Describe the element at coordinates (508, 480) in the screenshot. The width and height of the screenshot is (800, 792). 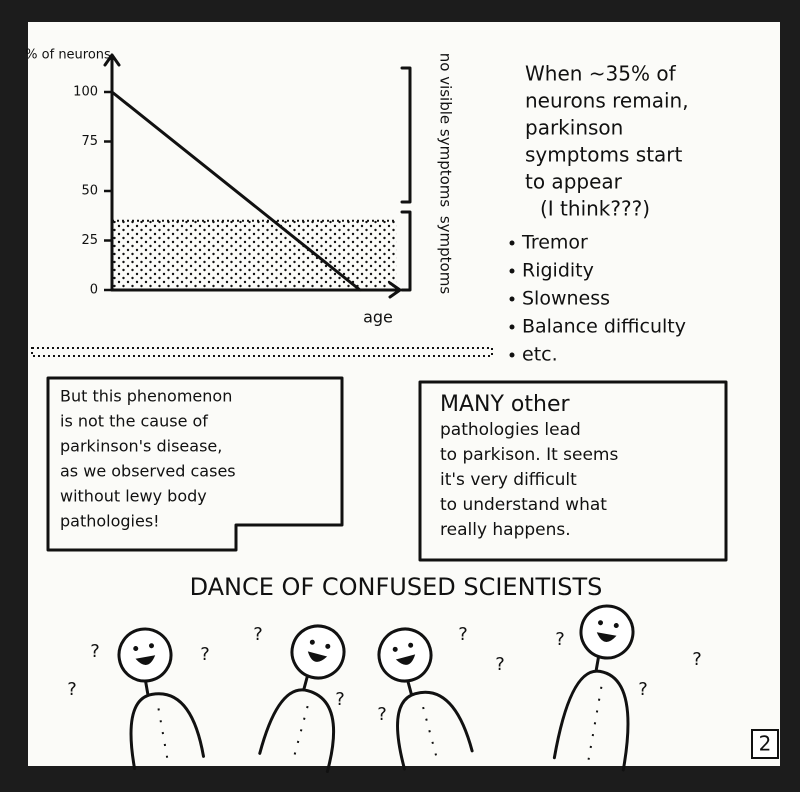
I see `box-right-line: it's very difficult` at that location.